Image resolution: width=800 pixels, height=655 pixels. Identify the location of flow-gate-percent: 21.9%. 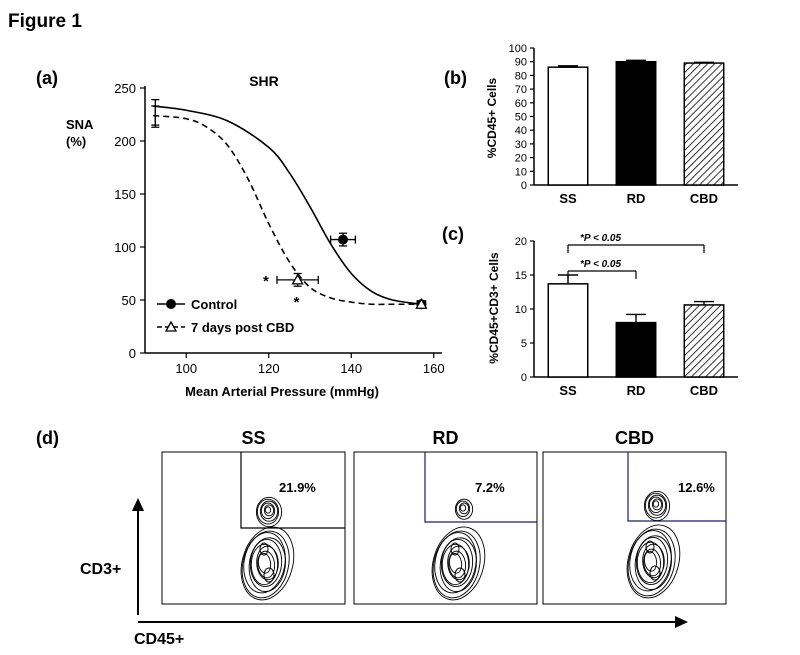
(297, 487).